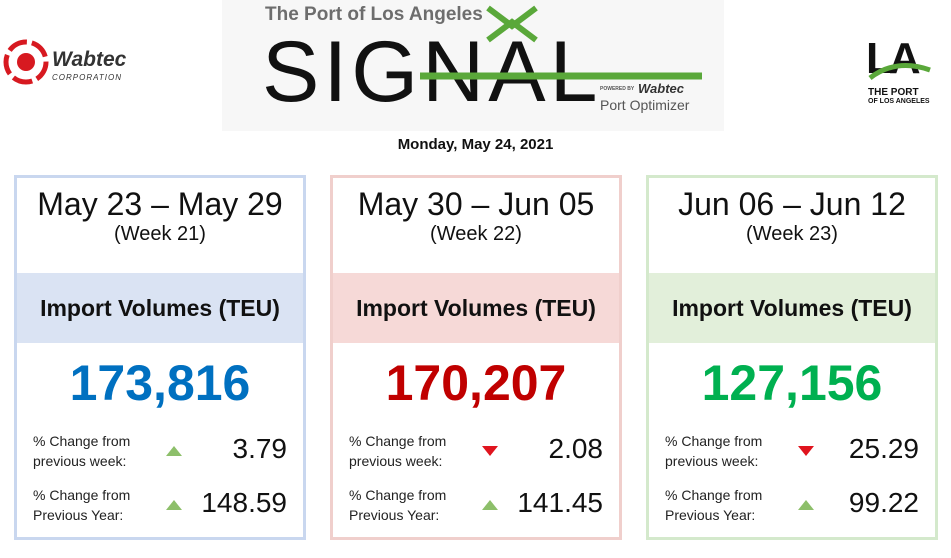 This screenshot has height=558, width=951. I want to click on la-wave, so click(899, 72).